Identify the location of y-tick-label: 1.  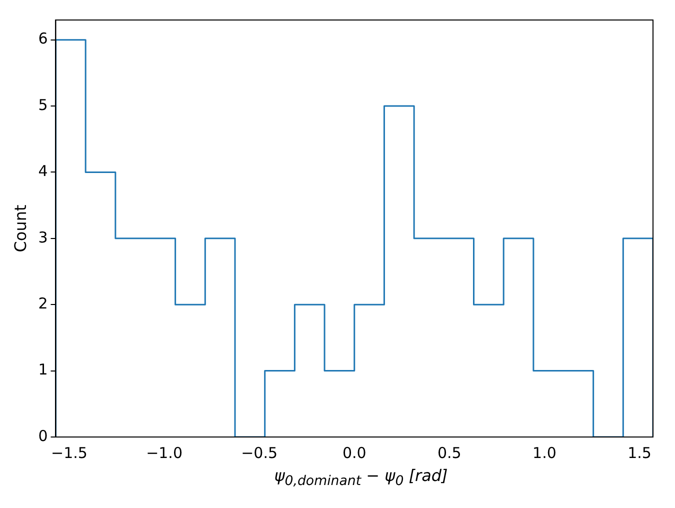
(43, 369).